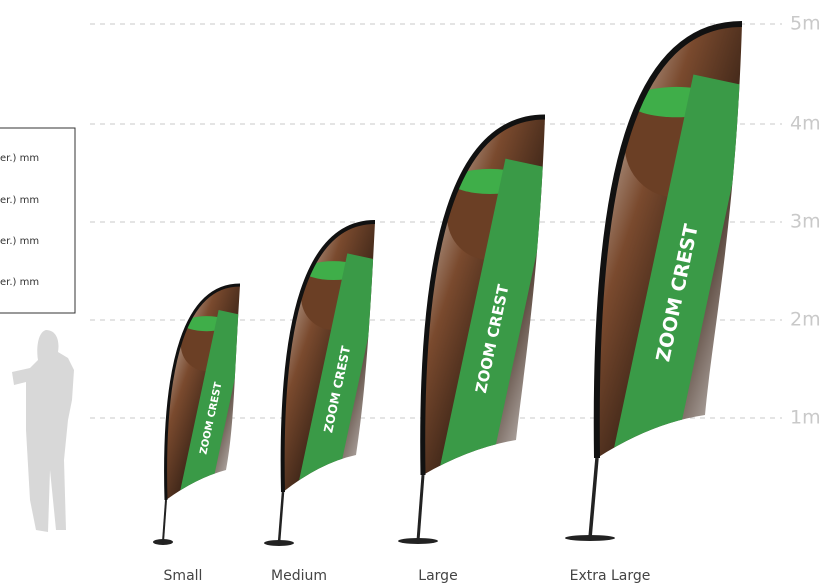  I want to click on flag: ZOOM CREST Medium, so click(320, 401).